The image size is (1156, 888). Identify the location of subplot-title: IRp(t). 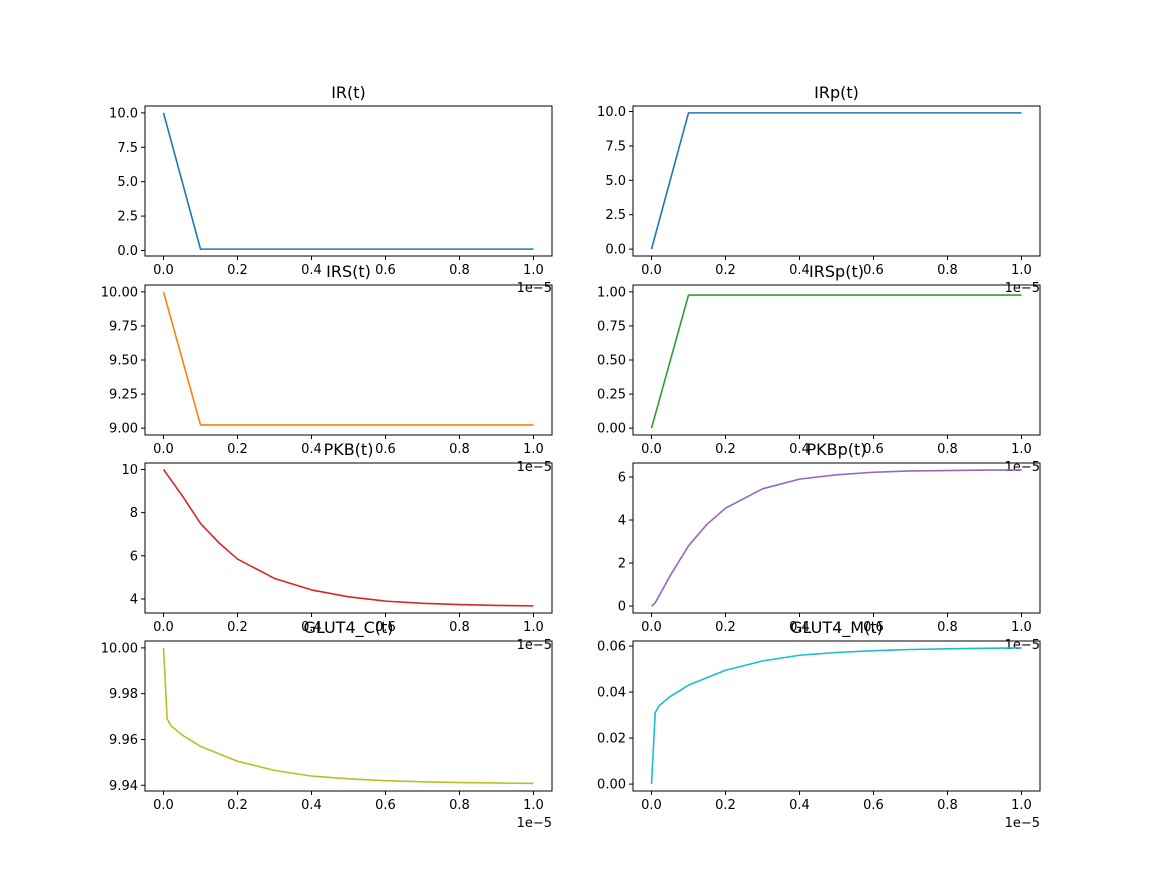
(836, 92).